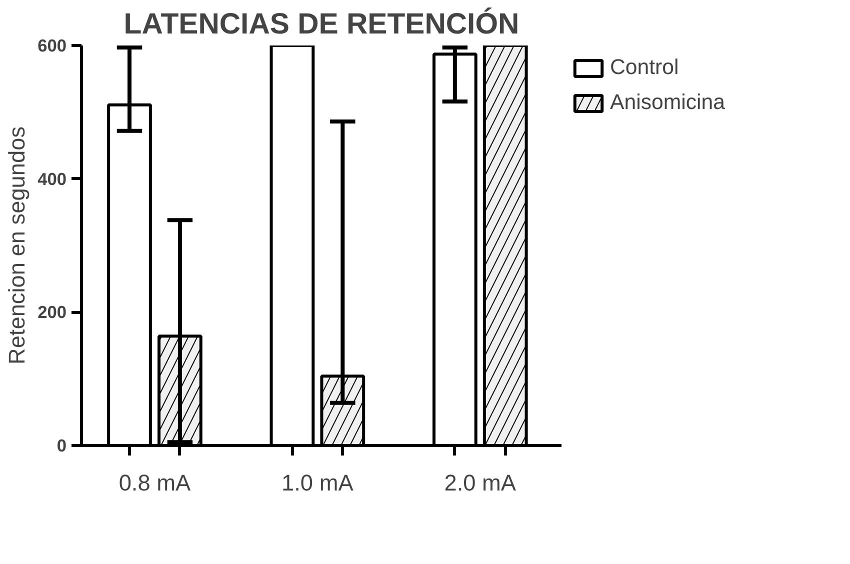 Image resolution: width=850 pixels, height=564 pixels. I want to click on legend-label: Control, so click(644, 67).